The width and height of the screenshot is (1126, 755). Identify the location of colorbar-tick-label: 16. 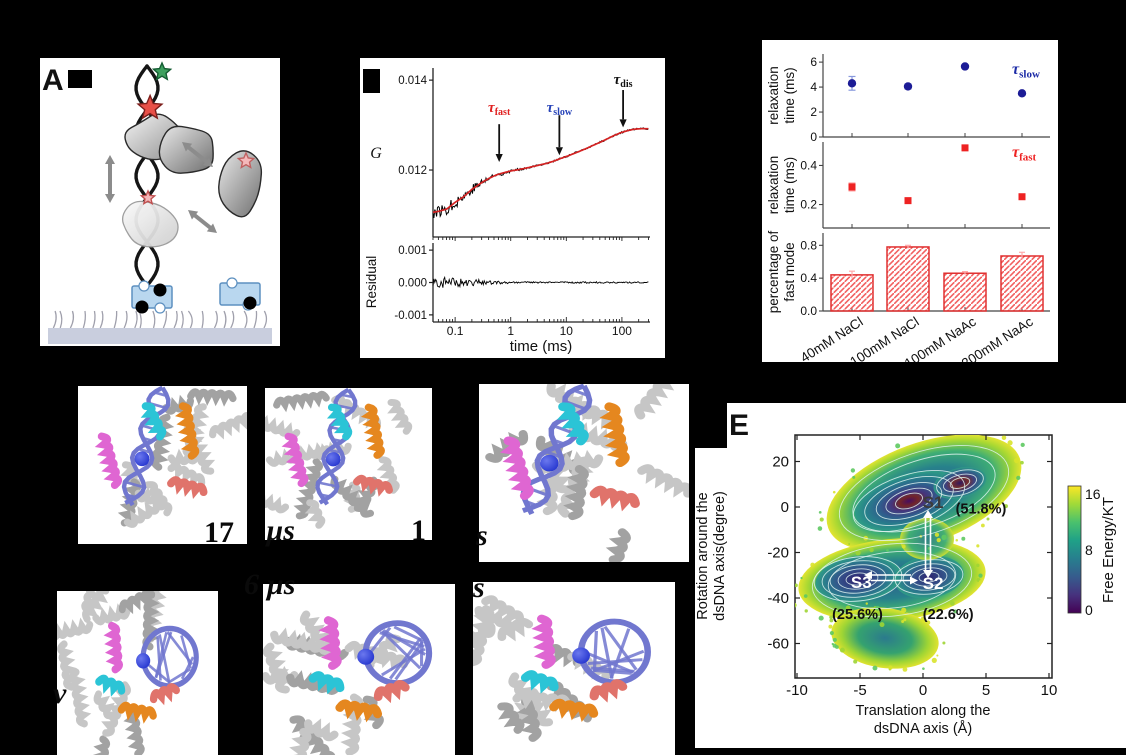
(1093, 494).